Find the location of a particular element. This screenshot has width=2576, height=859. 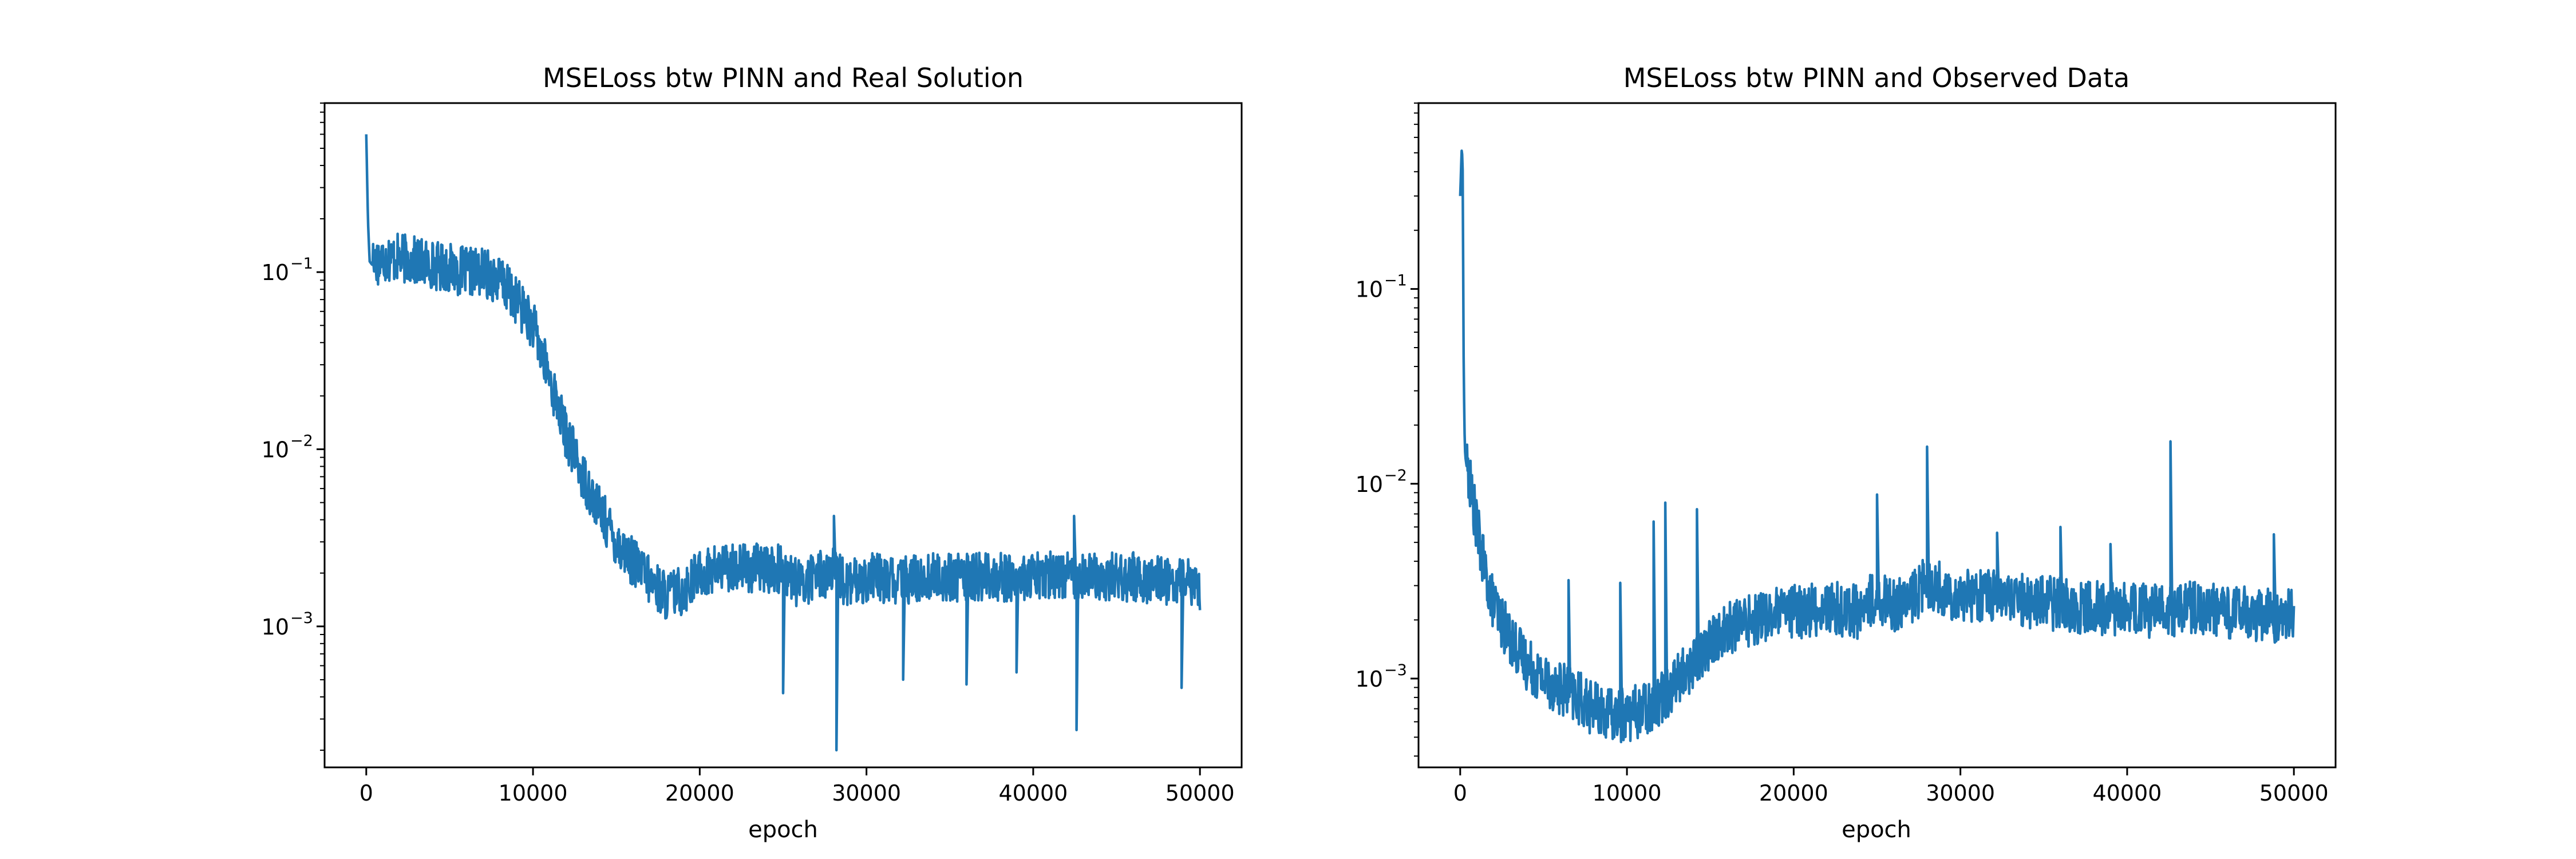

right-y-minor-ticks is located at coordinates (1416, 430).